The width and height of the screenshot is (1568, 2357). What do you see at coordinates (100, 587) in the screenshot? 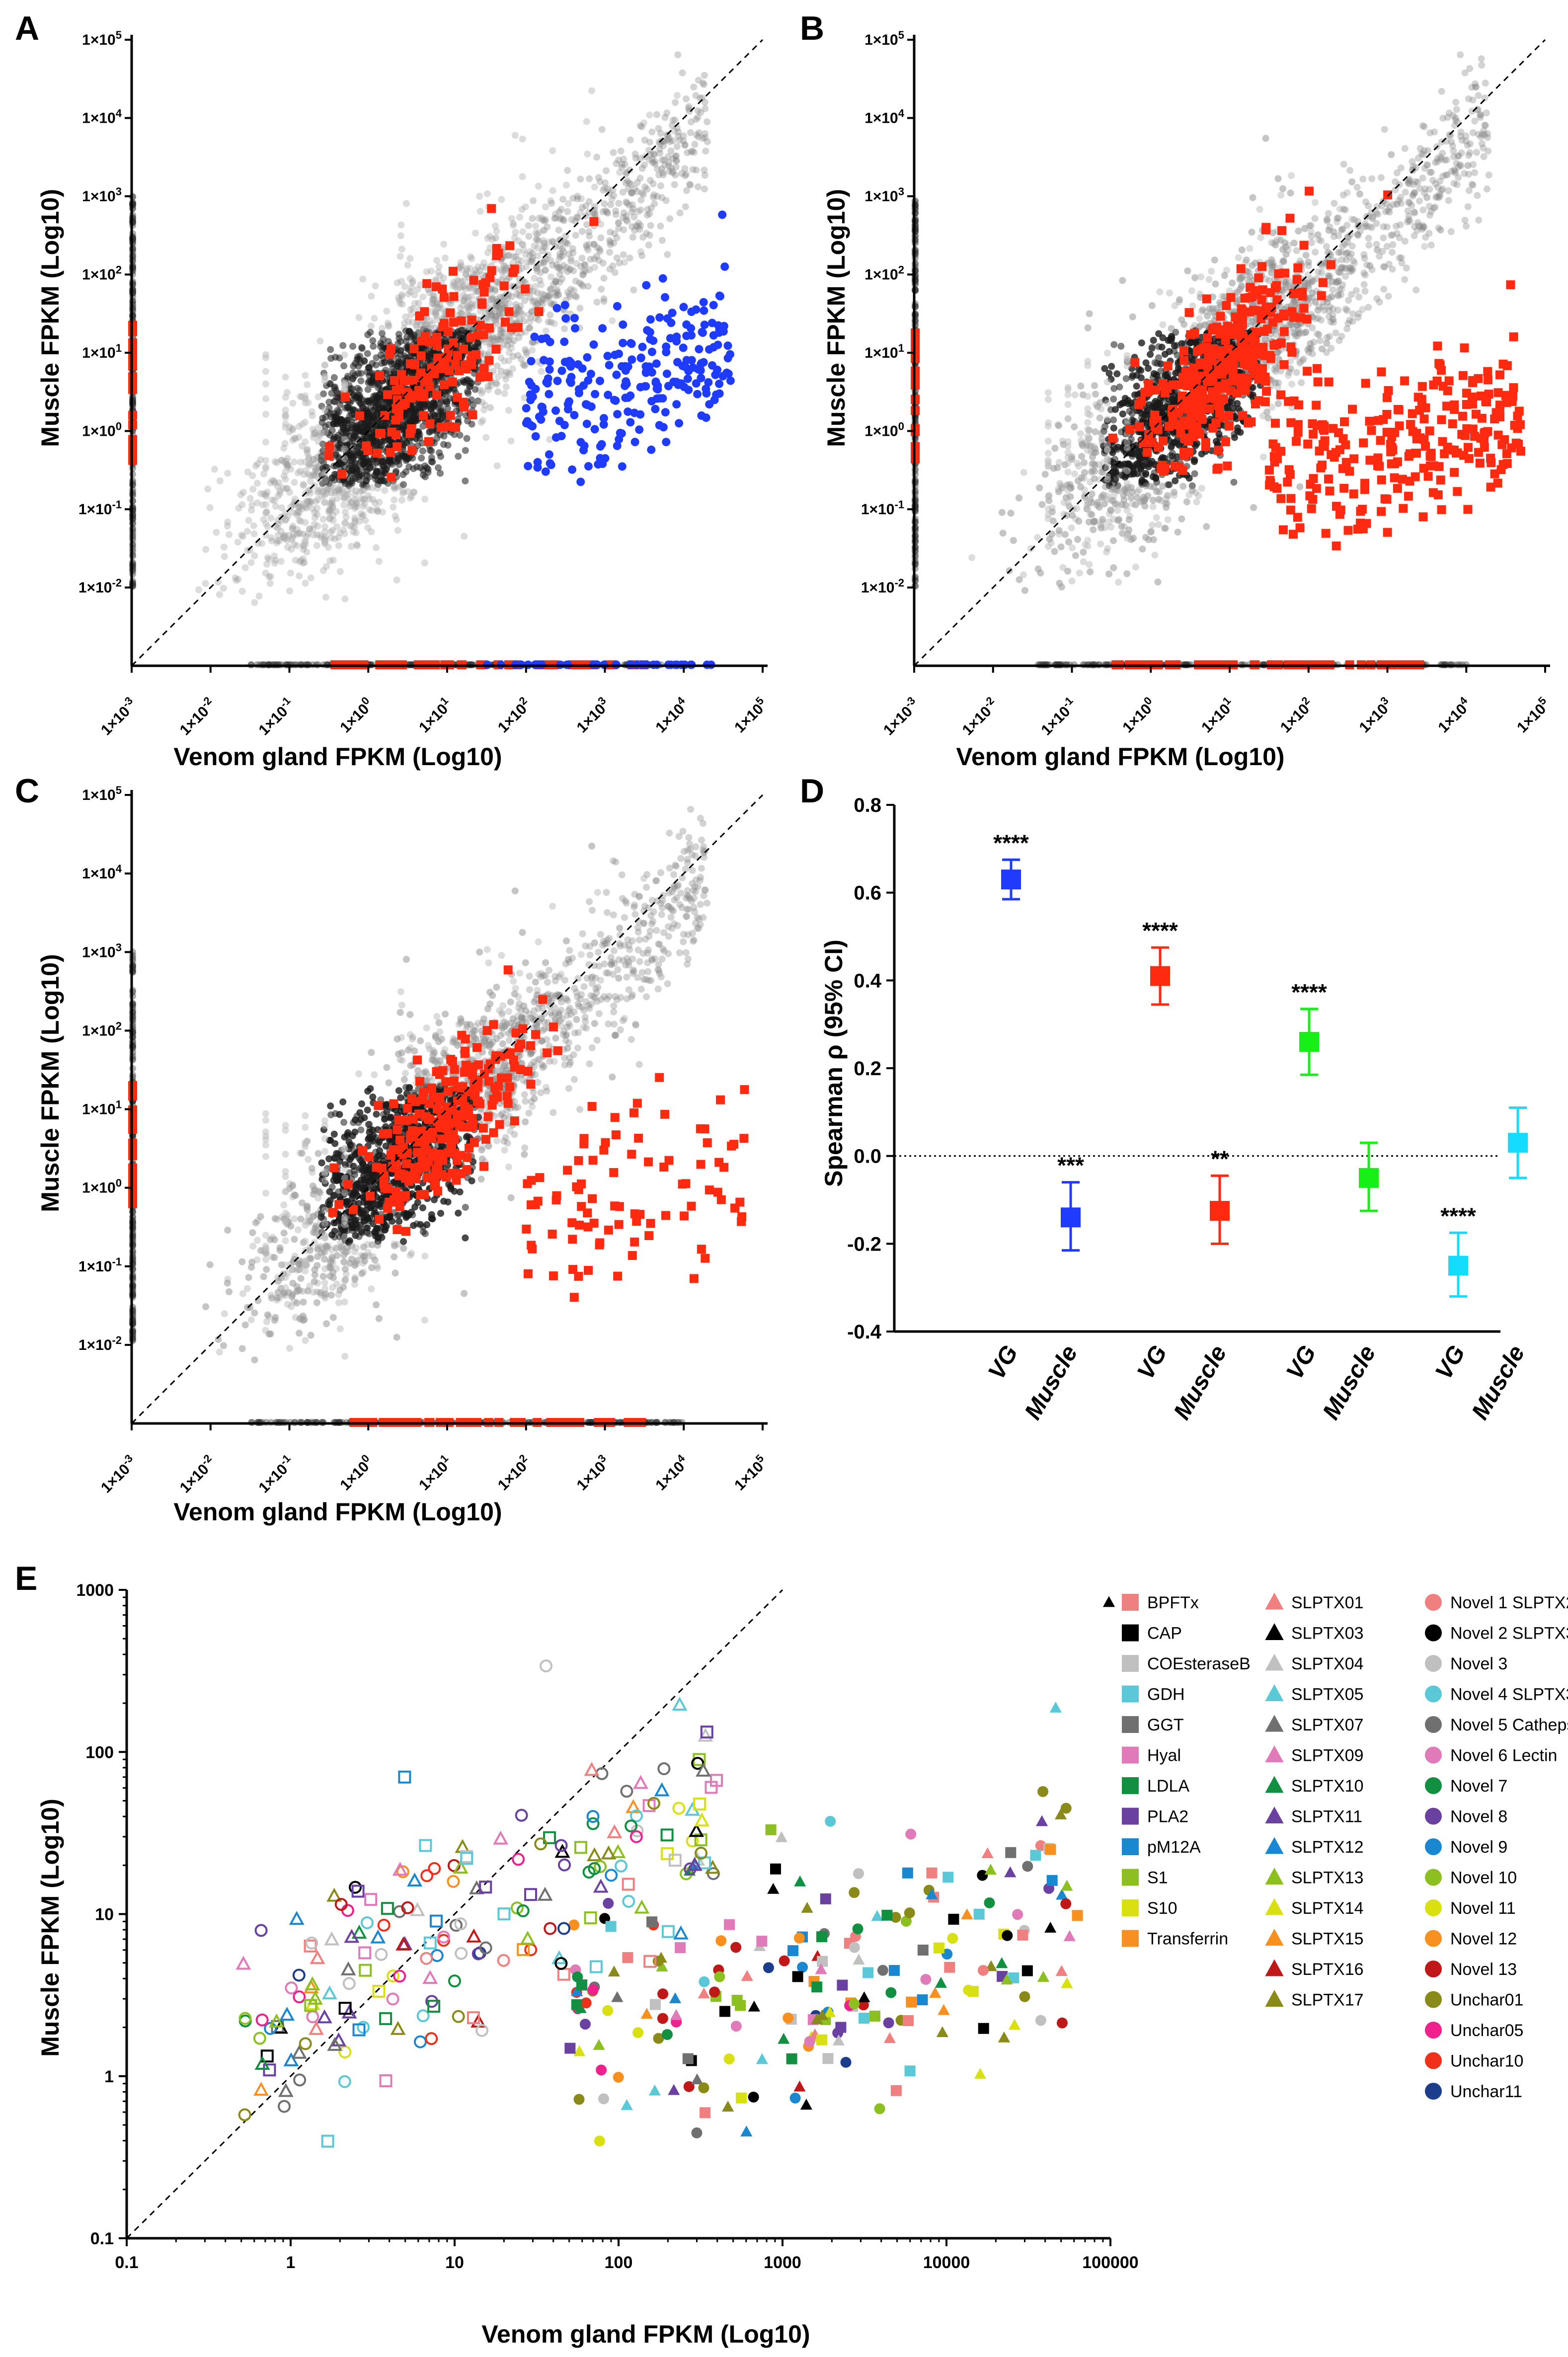
I see `y-tick-label: 1×10⁻²` at bounding box center [100, 587].